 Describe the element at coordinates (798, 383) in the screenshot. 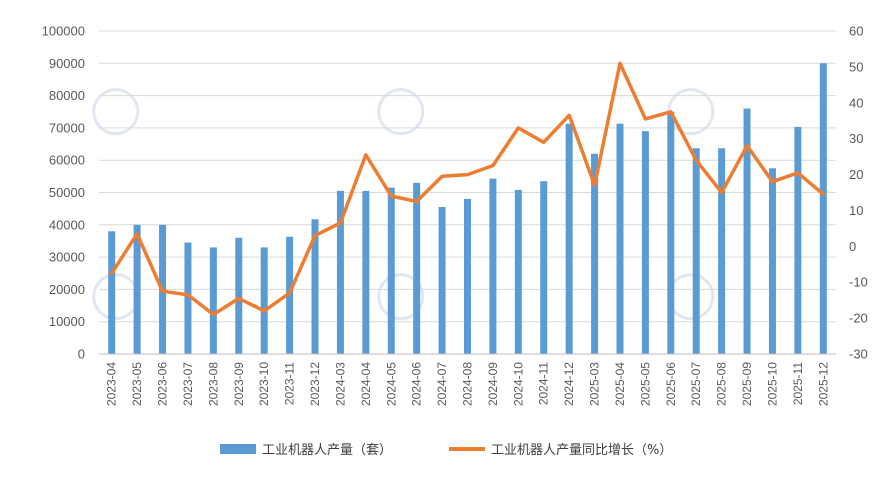

I see `x-tick-label: 2025-11` at that location.